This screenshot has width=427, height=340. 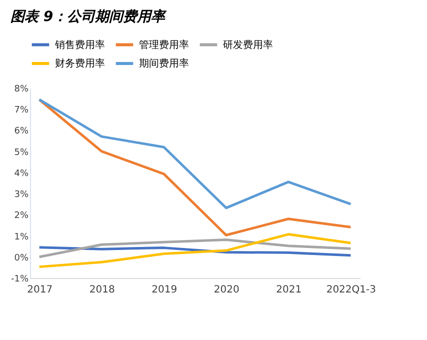 What do you see at coordinates (21, 173) in the screenshot?
I see `y-tick-label: 4%` at bounding box center [21, 173].